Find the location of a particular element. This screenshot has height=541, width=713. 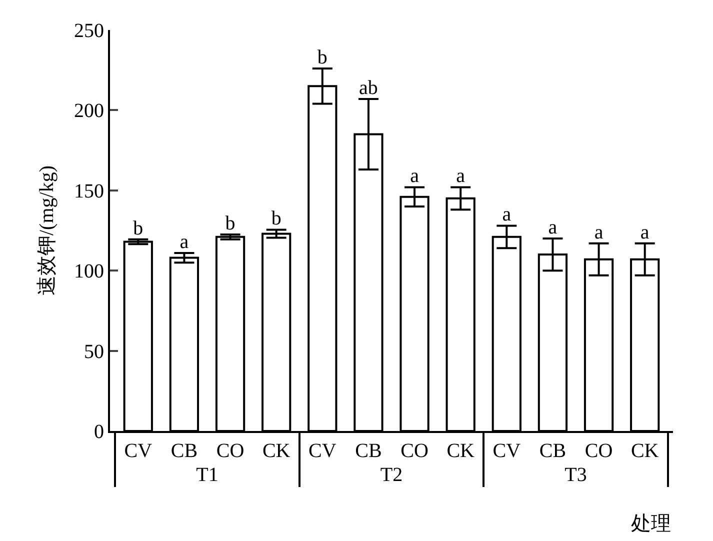

y-tick-label: 150 is located at coordinates (89, 191).